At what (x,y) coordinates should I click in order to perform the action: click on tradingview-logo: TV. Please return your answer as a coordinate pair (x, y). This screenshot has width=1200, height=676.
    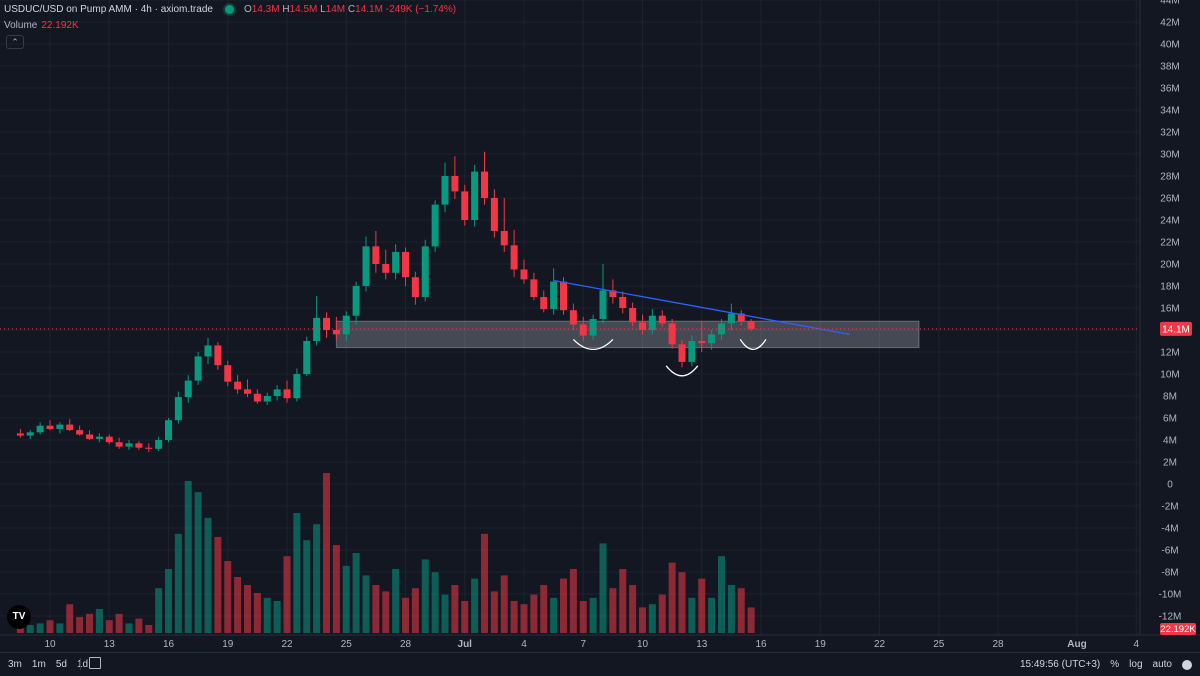
    Looking at the image, I should click on (19, 617).